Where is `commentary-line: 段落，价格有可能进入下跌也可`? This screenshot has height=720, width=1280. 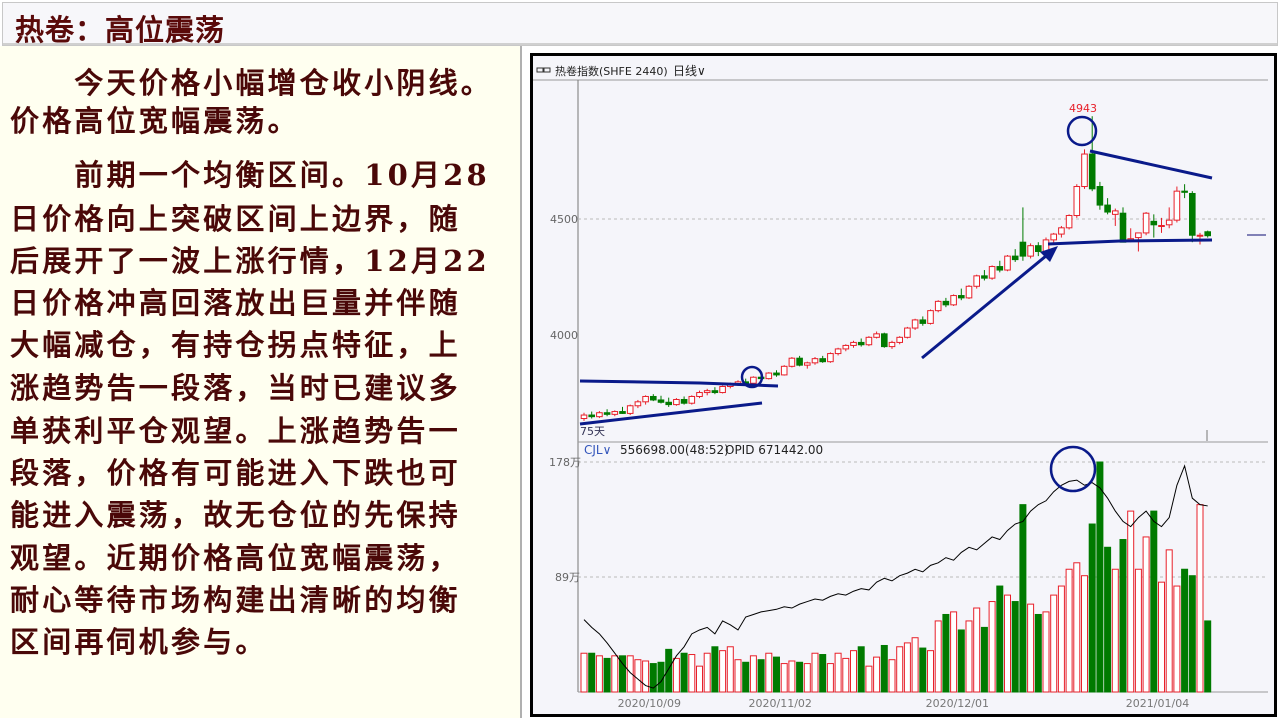 commentary-line: 段落，价格有可能进入下跌也可 is located at coordinates (235, 473).